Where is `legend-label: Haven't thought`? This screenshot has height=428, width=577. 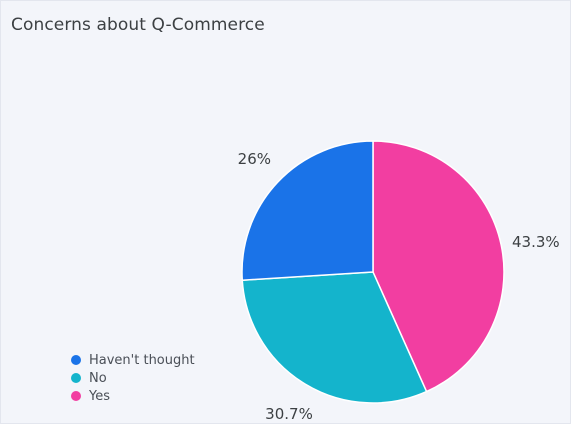
legend-label: Haven't thought is located at coordinates (142, 360).